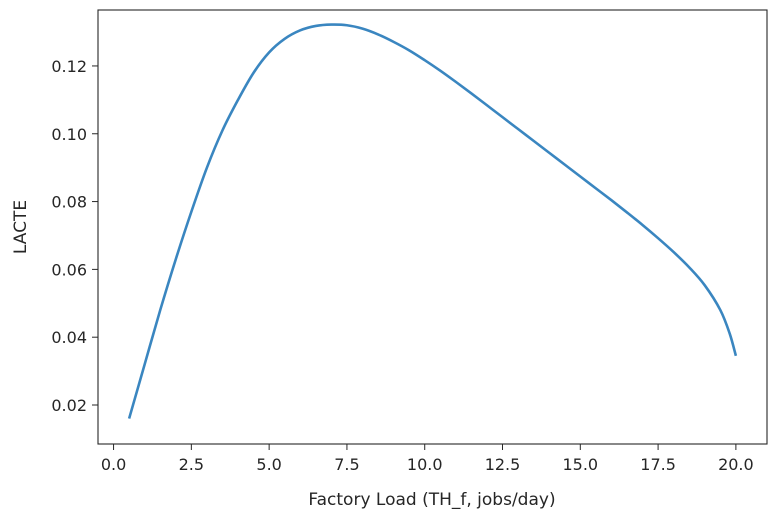  Describe the element at coordinates (268, 464) in the screenshot. I see `x-tick-label: 5.0` at that location.